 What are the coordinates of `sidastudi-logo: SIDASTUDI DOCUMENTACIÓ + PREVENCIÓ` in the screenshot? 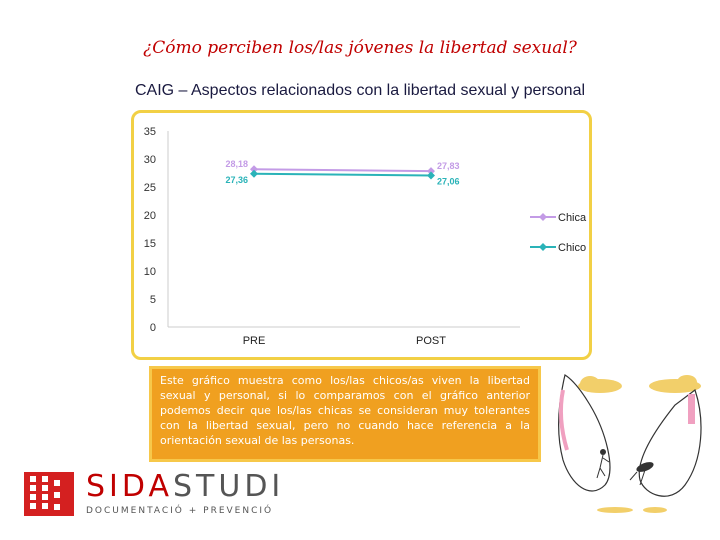 It's located at (154, 495).